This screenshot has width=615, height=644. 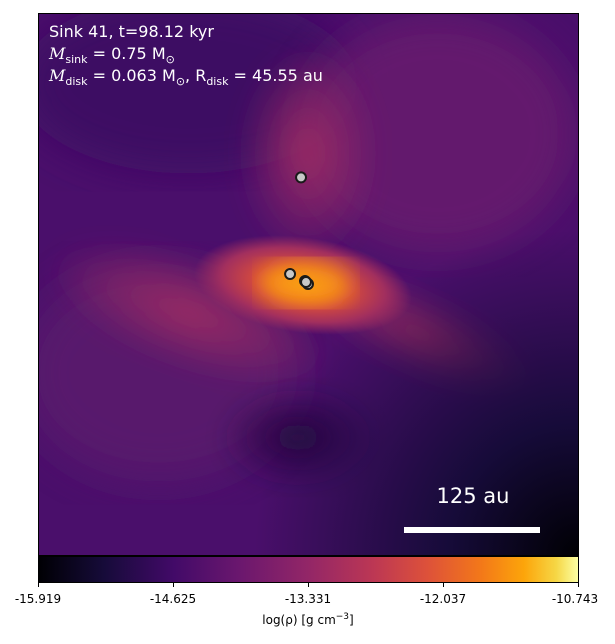 I want to click on sink-mass: Msink = 0.75 M⊙, so click(x=112, y=55).